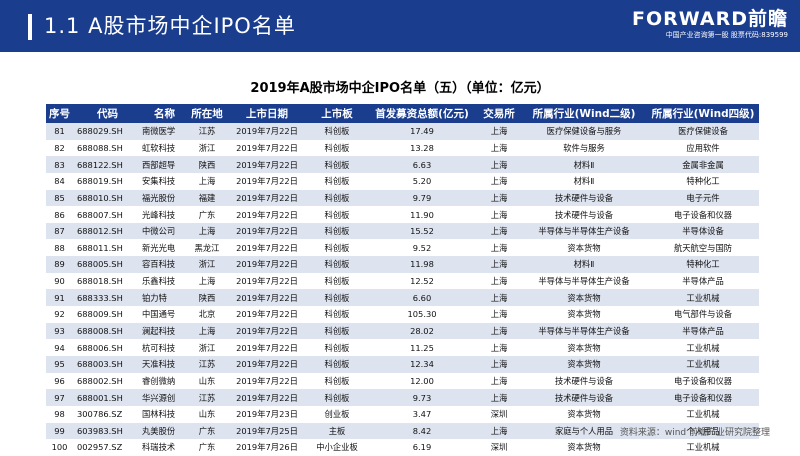 The width and height of the screenshot is (800, 456). What do you see at coordinates (59, 214) in the screenshot?
I see `table-cell: 86` at bounding box center [59, 214].